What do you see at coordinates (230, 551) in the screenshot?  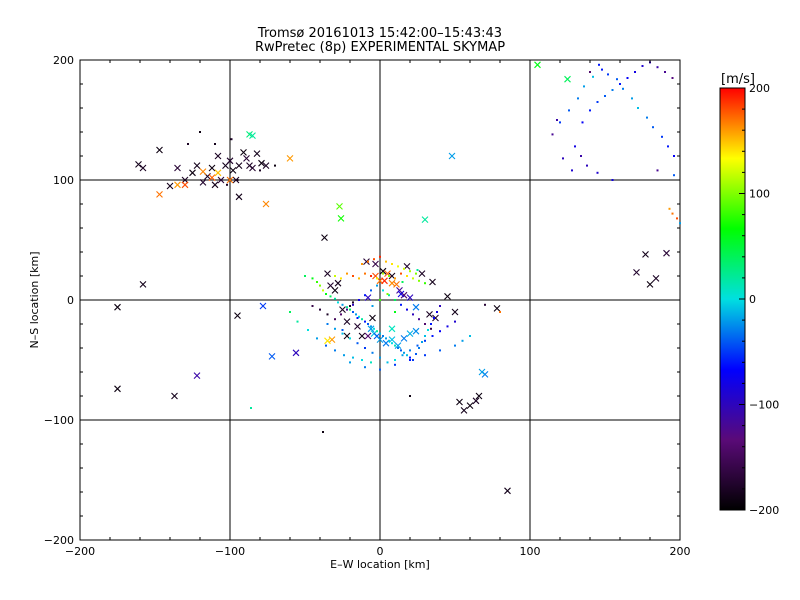 I see `x-tick-label: −100` at bounding box center [230, 551].